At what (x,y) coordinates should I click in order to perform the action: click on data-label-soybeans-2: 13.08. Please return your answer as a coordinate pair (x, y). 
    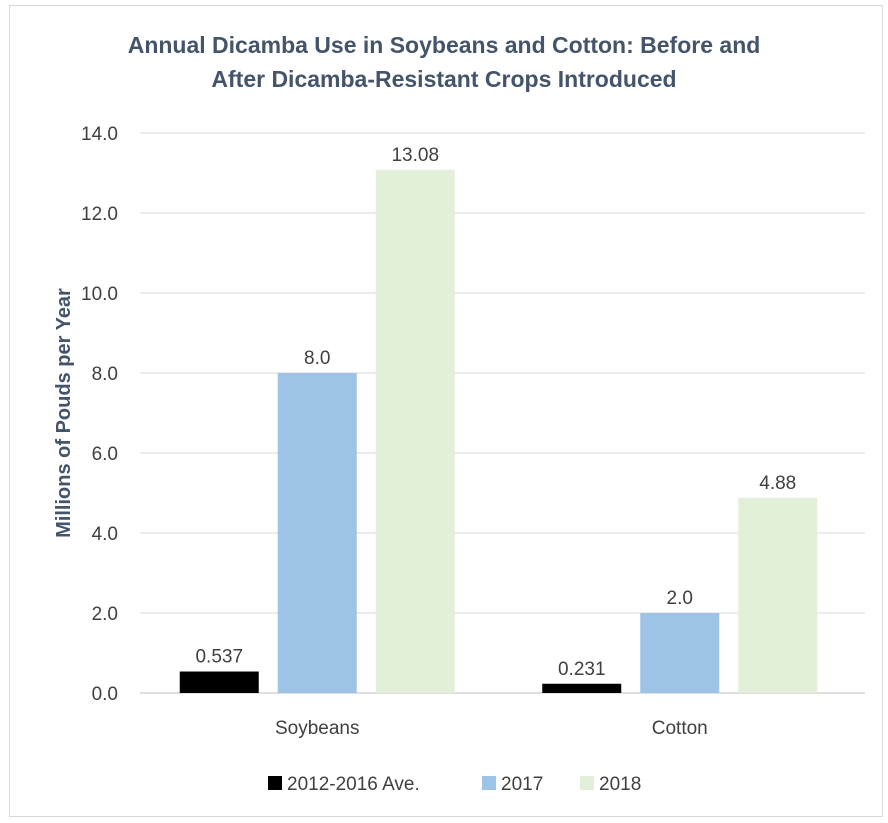
    Looking at the image, I should click on (415, 155).